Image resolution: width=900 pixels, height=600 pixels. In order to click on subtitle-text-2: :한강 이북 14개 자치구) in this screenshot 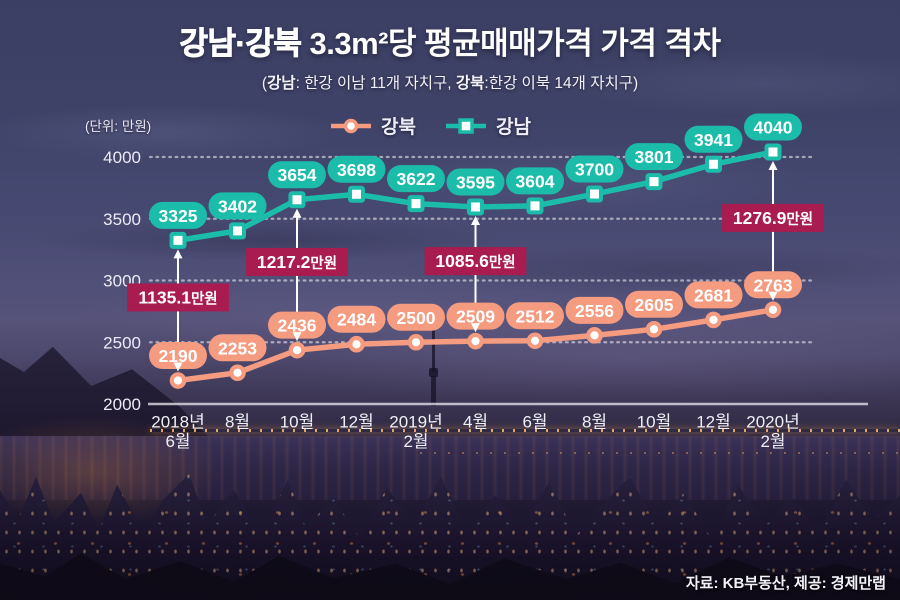, I will do `click(561, 83)`.